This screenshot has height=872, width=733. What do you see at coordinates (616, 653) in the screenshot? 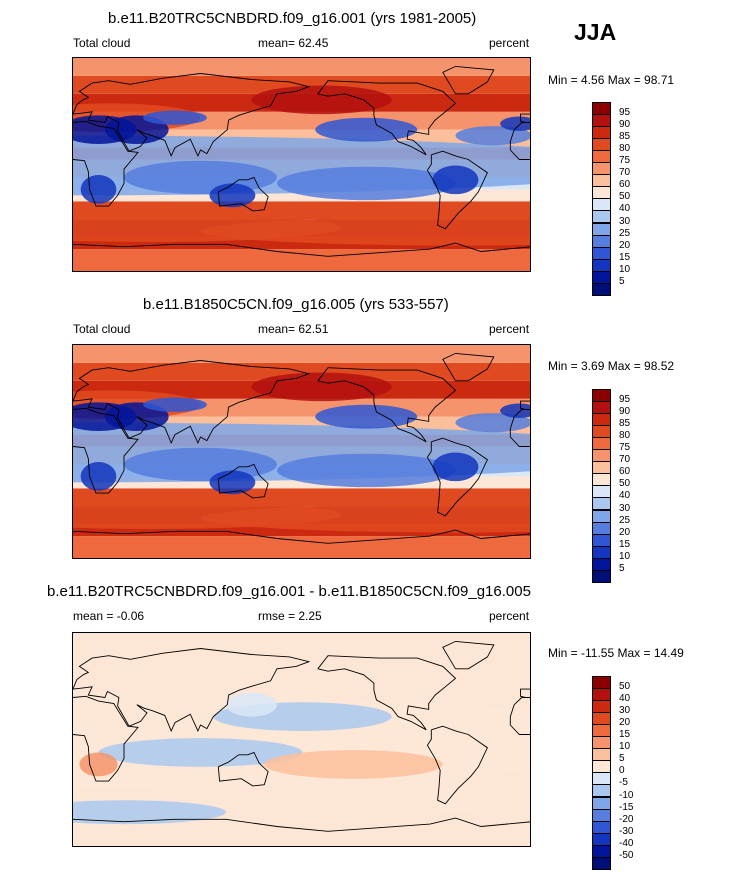
I see `panel-3-minmax: Min = -11.55 Max = 14.49` at bounding box center [616, 653].